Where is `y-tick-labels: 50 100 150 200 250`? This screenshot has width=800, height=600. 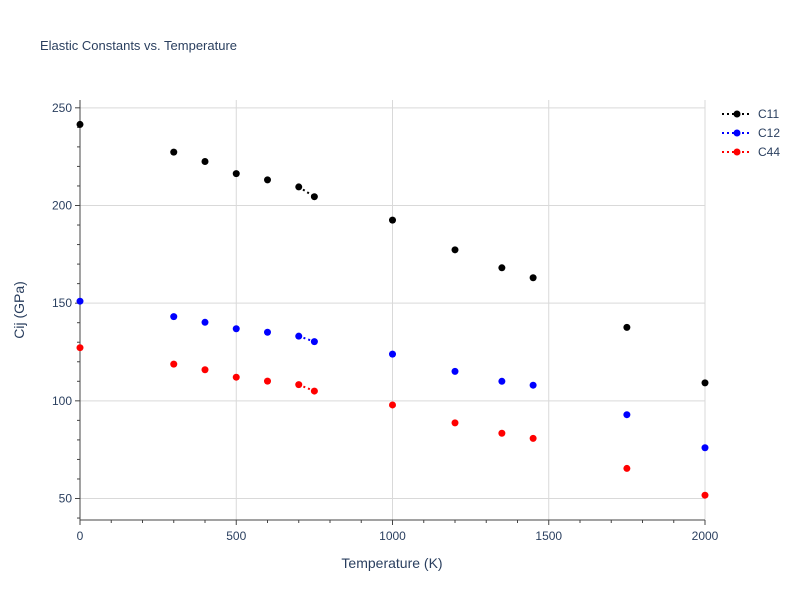 y-tick-labels: 50 100 150 200 250 is located at coordinates (62, 303).